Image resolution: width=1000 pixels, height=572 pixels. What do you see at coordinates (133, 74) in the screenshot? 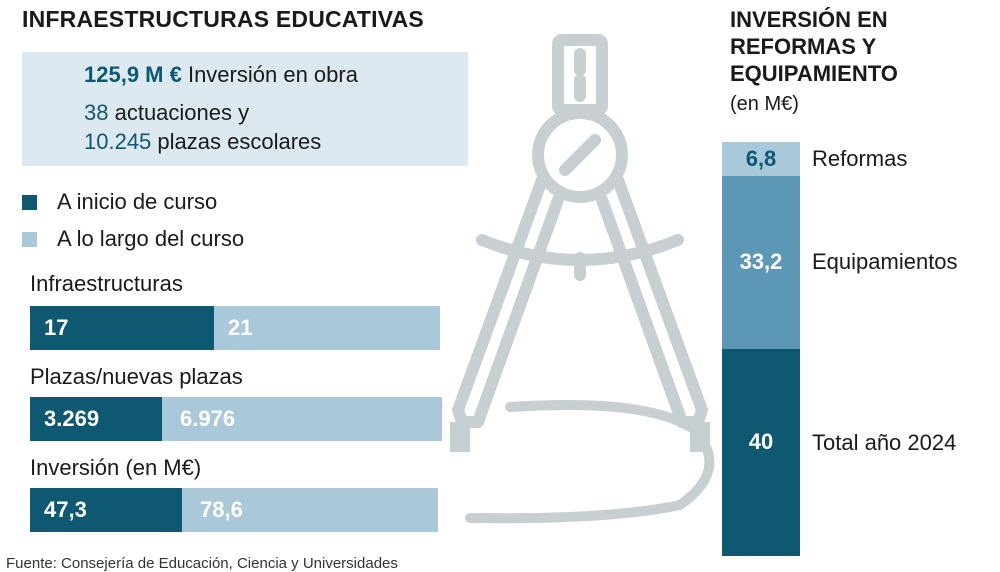
I see `summary-investment-value: 125,9 M €` at bounding box center [133, 74].